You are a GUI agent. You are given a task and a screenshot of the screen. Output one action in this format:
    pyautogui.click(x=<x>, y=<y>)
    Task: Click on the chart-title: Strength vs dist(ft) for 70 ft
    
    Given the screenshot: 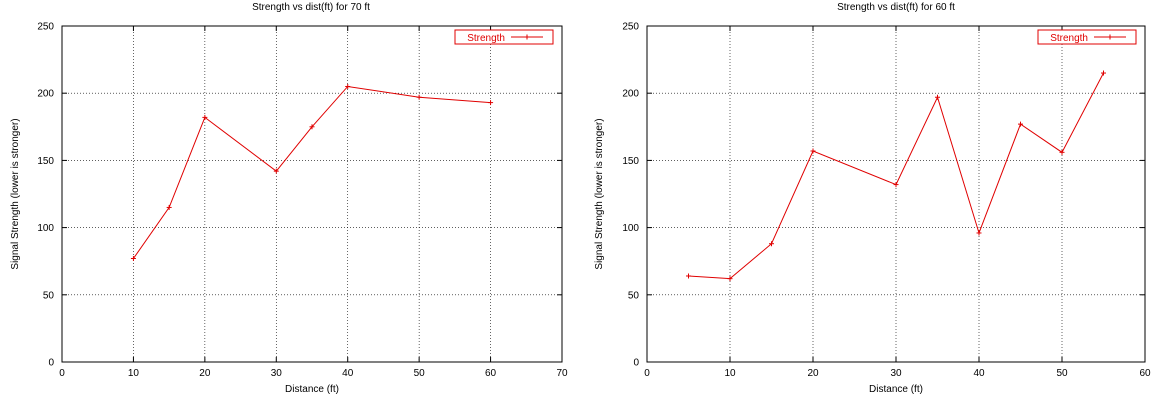 What is the action you would take?
    pyautogui.click(x=311, y=7)
    